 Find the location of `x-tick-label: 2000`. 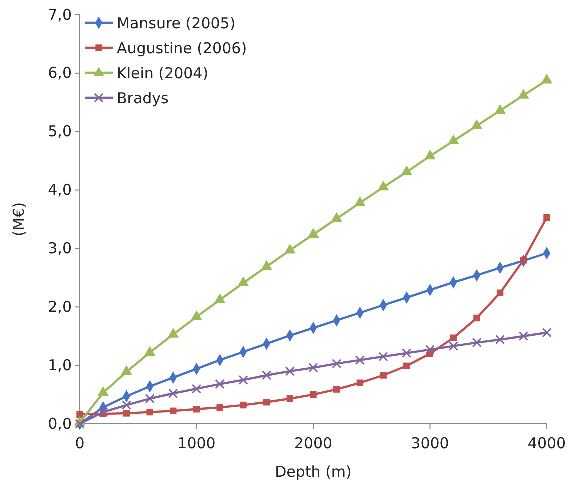

x-tick-label: 2000 is located at coordinates (313, 443).